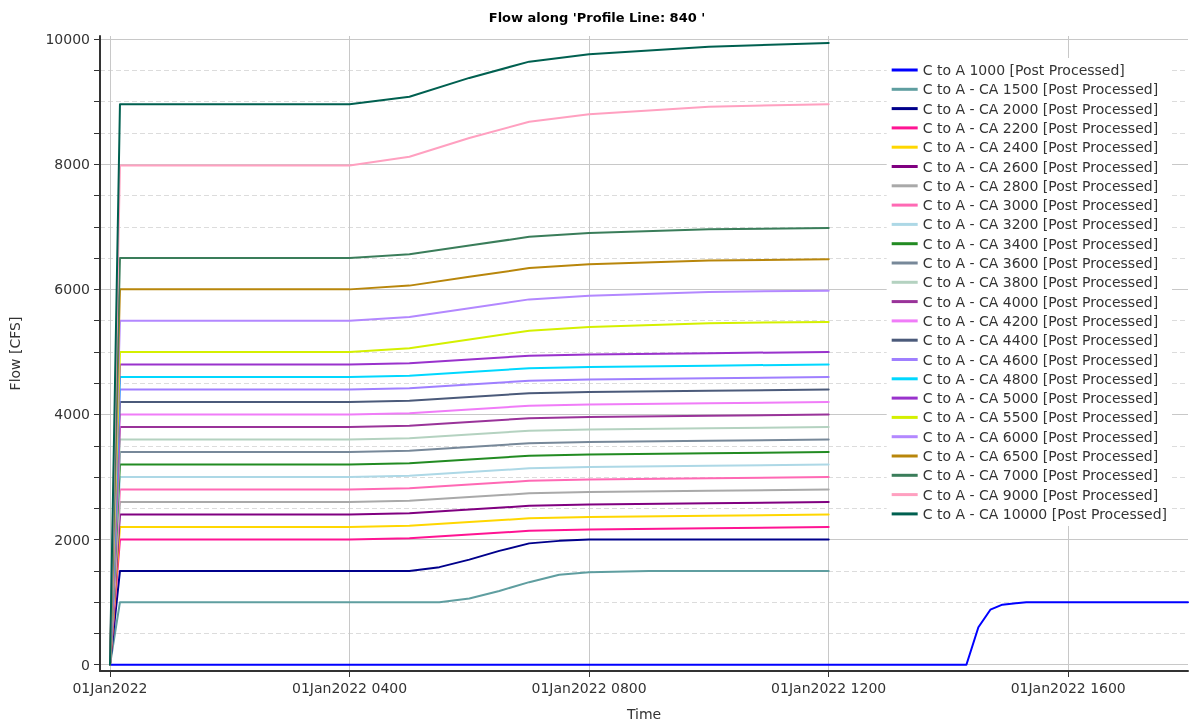  Describe the element at coordinates (1040, 340) in the screenshot. I see `legend-label: C to A - CA 4400 [Post Processed]` at that location.